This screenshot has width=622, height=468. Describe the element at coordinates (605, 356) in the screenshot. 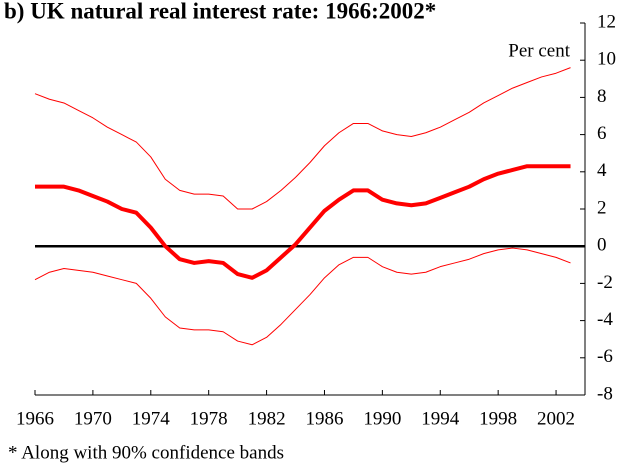

I see `y-tick-label: -6` at that location.